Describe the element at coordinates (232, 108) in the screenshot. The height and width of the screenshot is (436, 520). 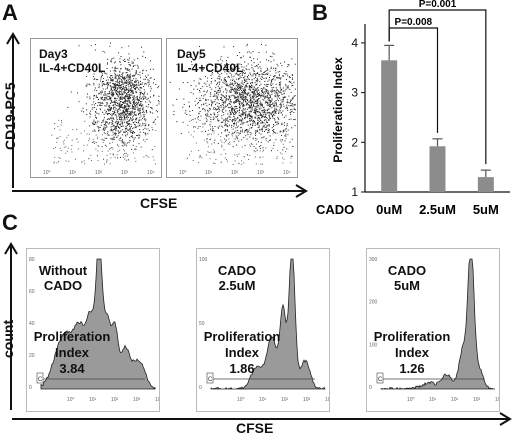
I see `scatter-plot-day5: 10⁰ 10¹ 10² 10³ 10⁴ Day5 IL-4+CD40L` at that location.